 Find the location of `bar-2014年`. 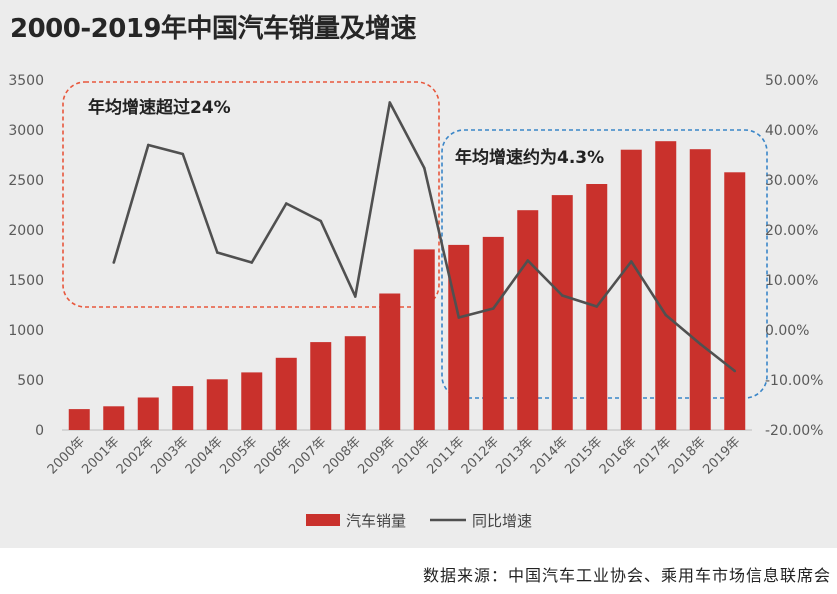

bar-2014年 is located at coordinates (562, 312).